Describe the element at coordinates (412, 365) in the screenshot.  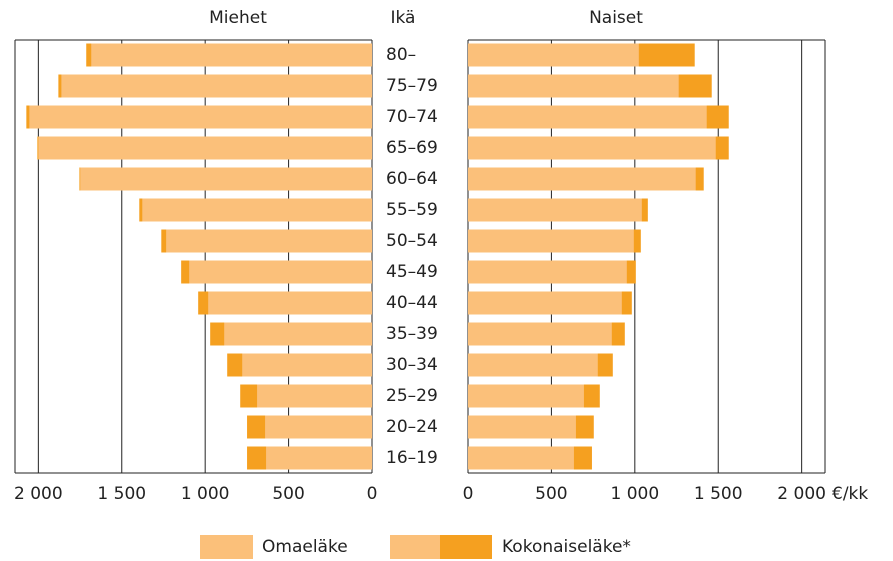
I see `category-label: 30–34` at that location.